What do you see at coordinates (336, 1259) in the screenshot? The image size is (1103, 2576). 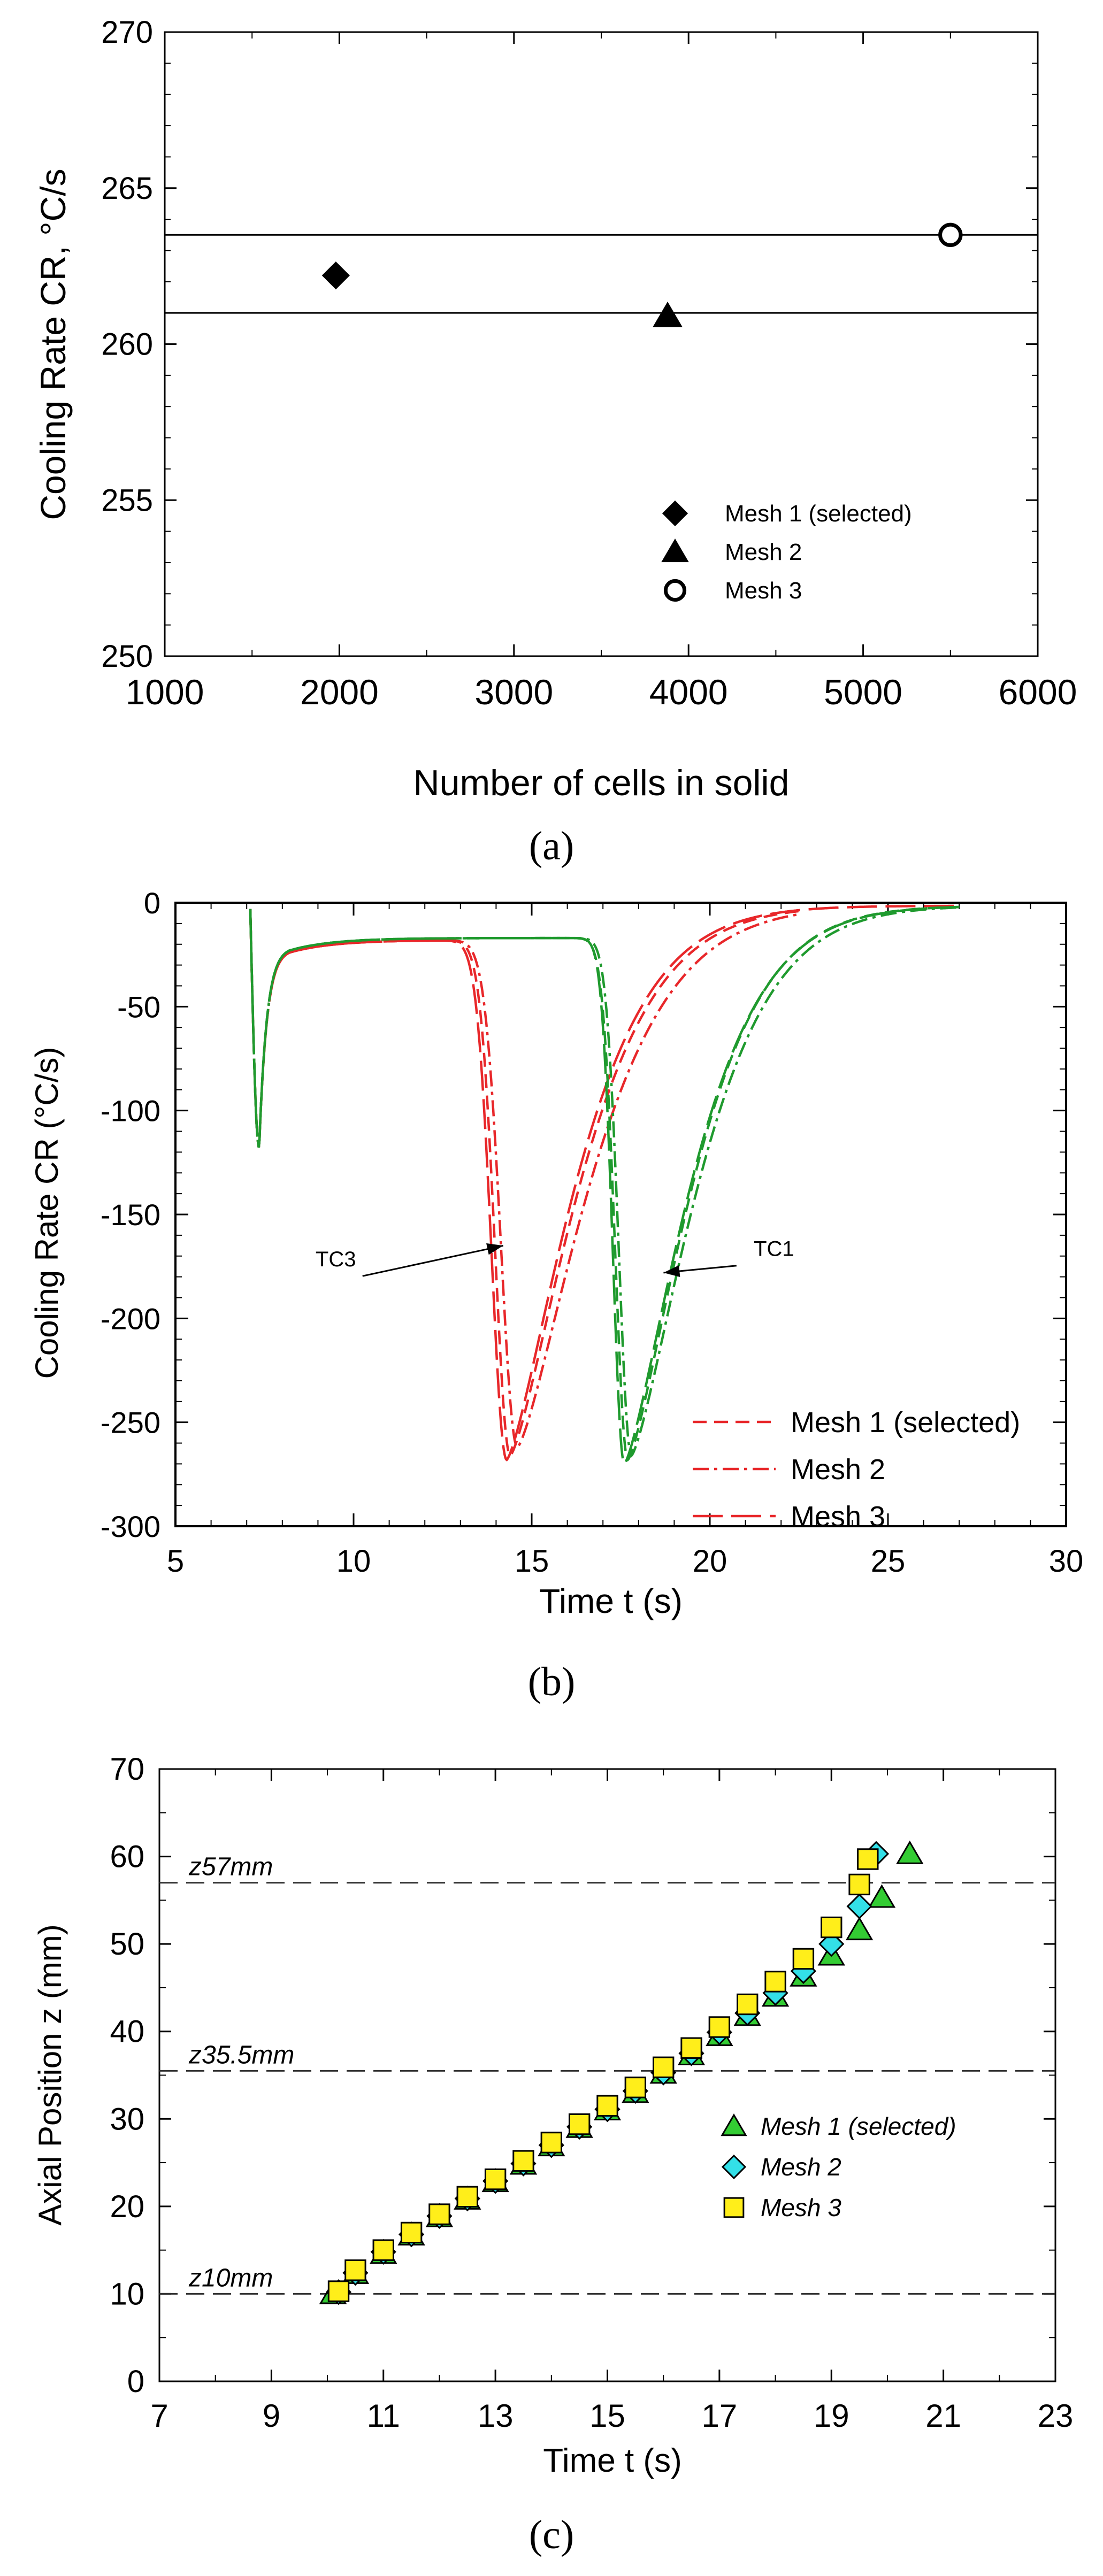 I see `annotation-label: TC3` at bounding box center [336, 1259].